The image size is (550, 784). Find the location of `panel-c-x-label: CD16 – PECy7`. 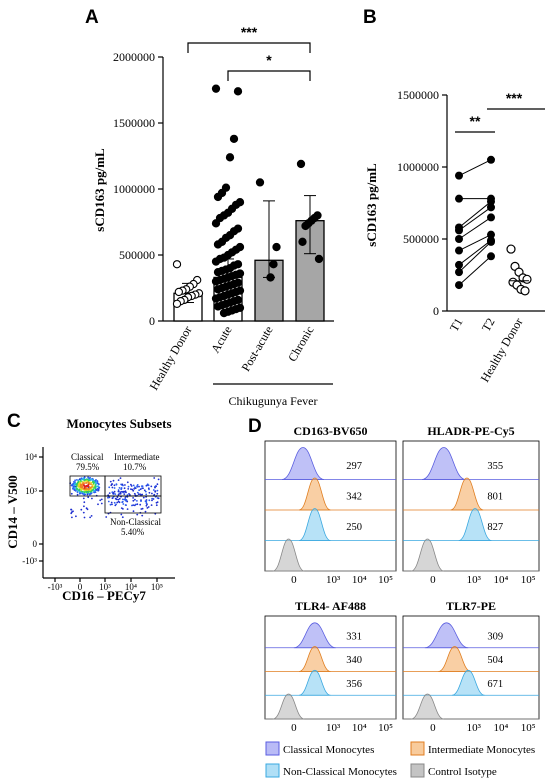

panel-c-x-label: CD16 – PECy7 is located at coordinates (104, 595).